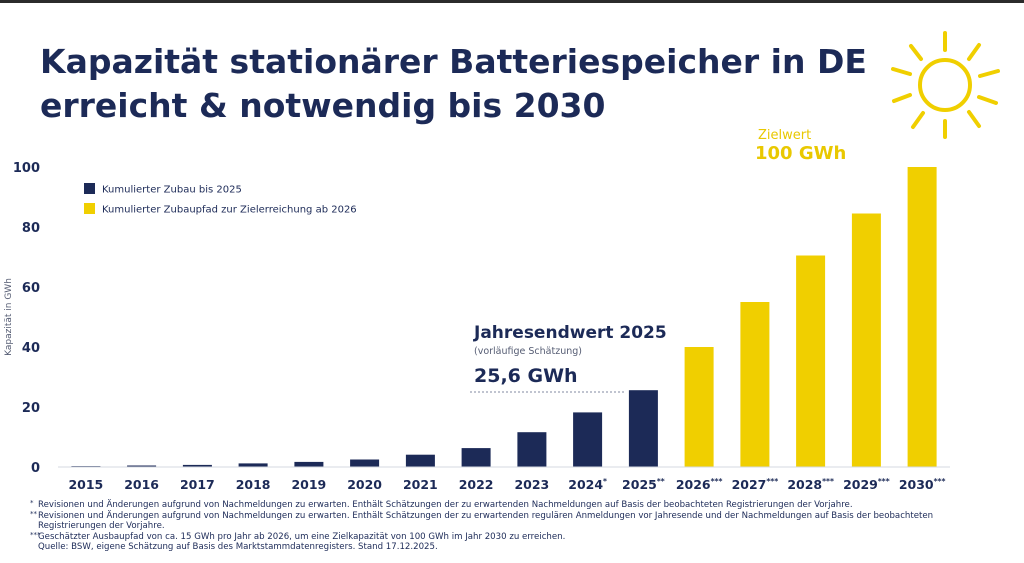  What do you see at coordinates (364, 484) in the screenshot?
I see `x-tick-label: 2020` at bounding box center [364, 484].